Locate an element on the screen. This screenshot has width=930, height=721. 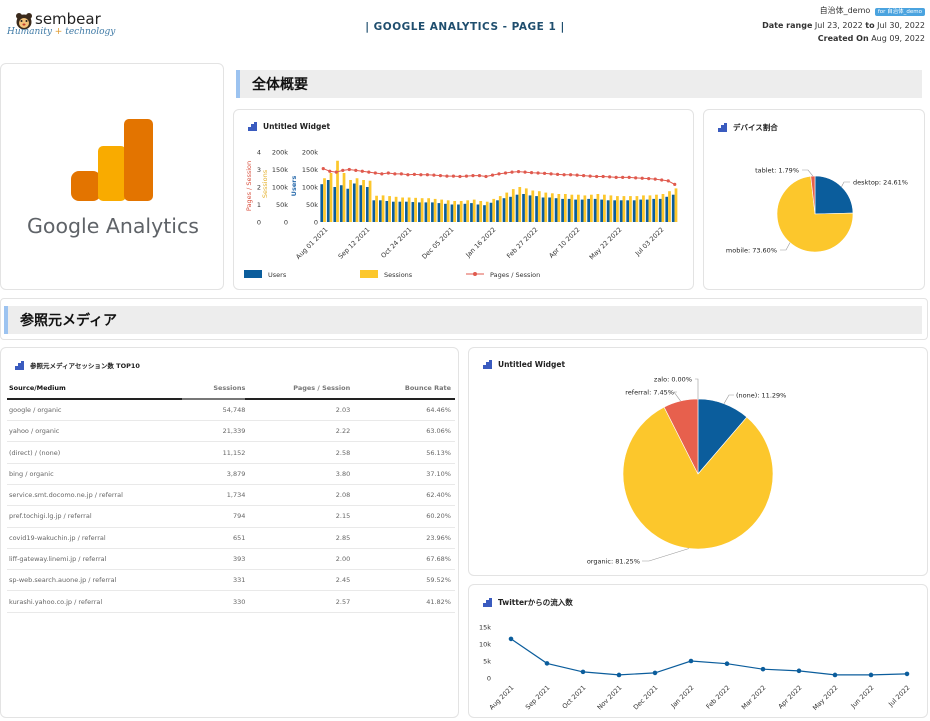
combo-widget-title: Untitled Widget is located at coordinates (297, 126).